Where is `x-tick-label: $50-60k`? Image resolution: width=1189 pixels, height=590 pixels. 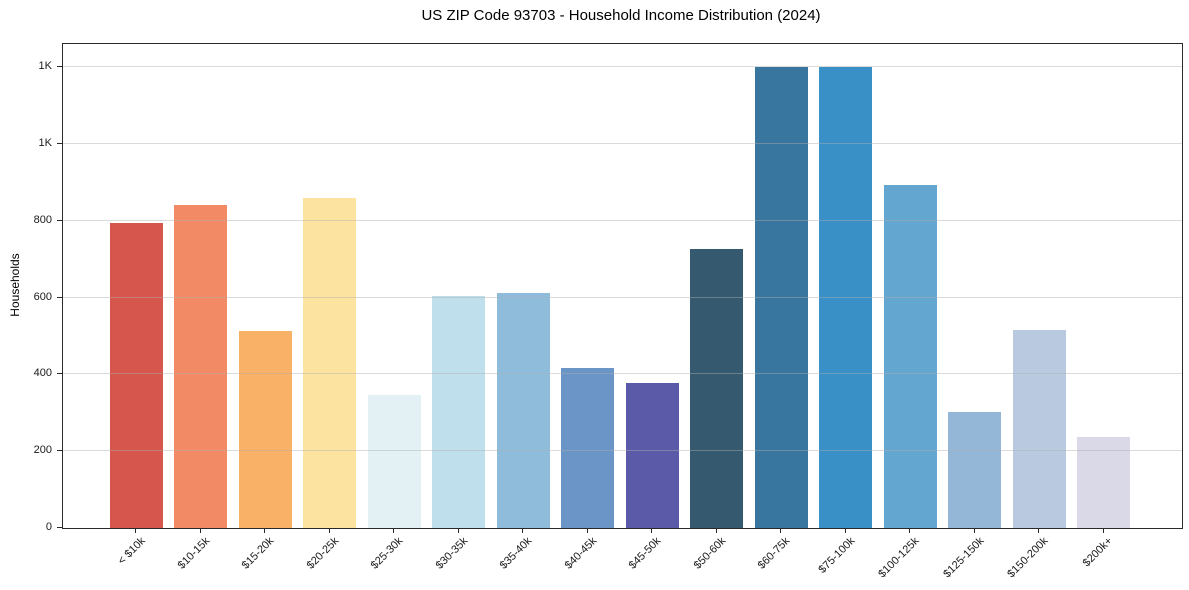 x-tick-label: $50-60k is located at coordinates (709, 553).